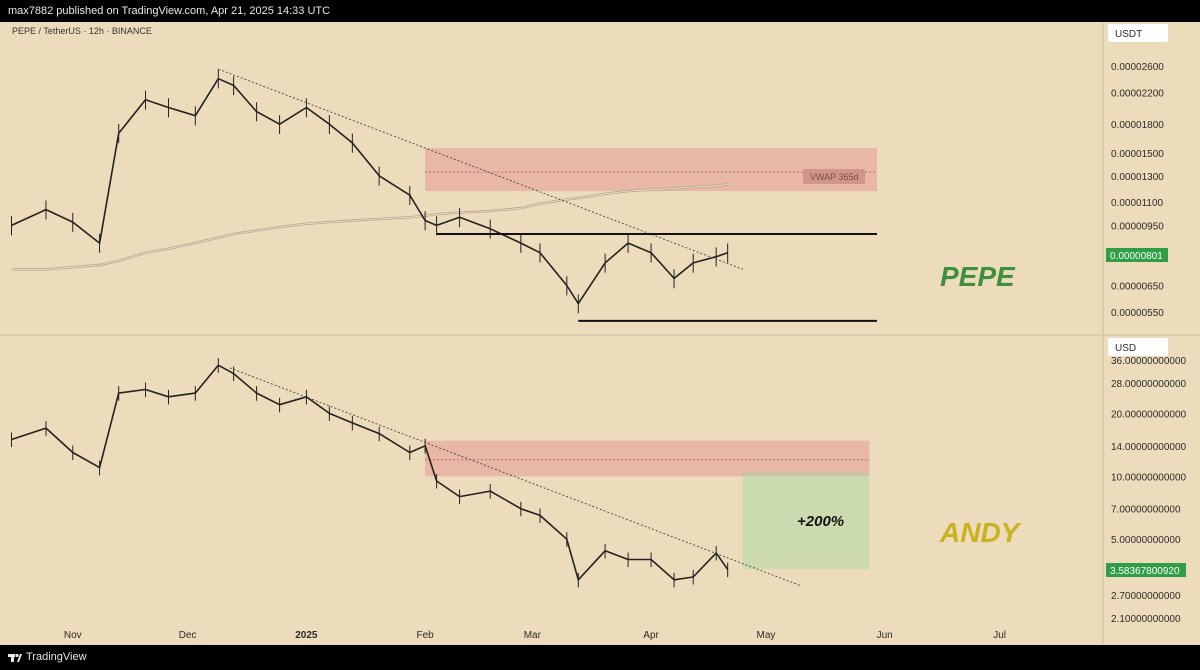 This screenshot has width=1200, height=670. I want to click on pepe-y-tick: 0.00001100, so click(1137, 203).